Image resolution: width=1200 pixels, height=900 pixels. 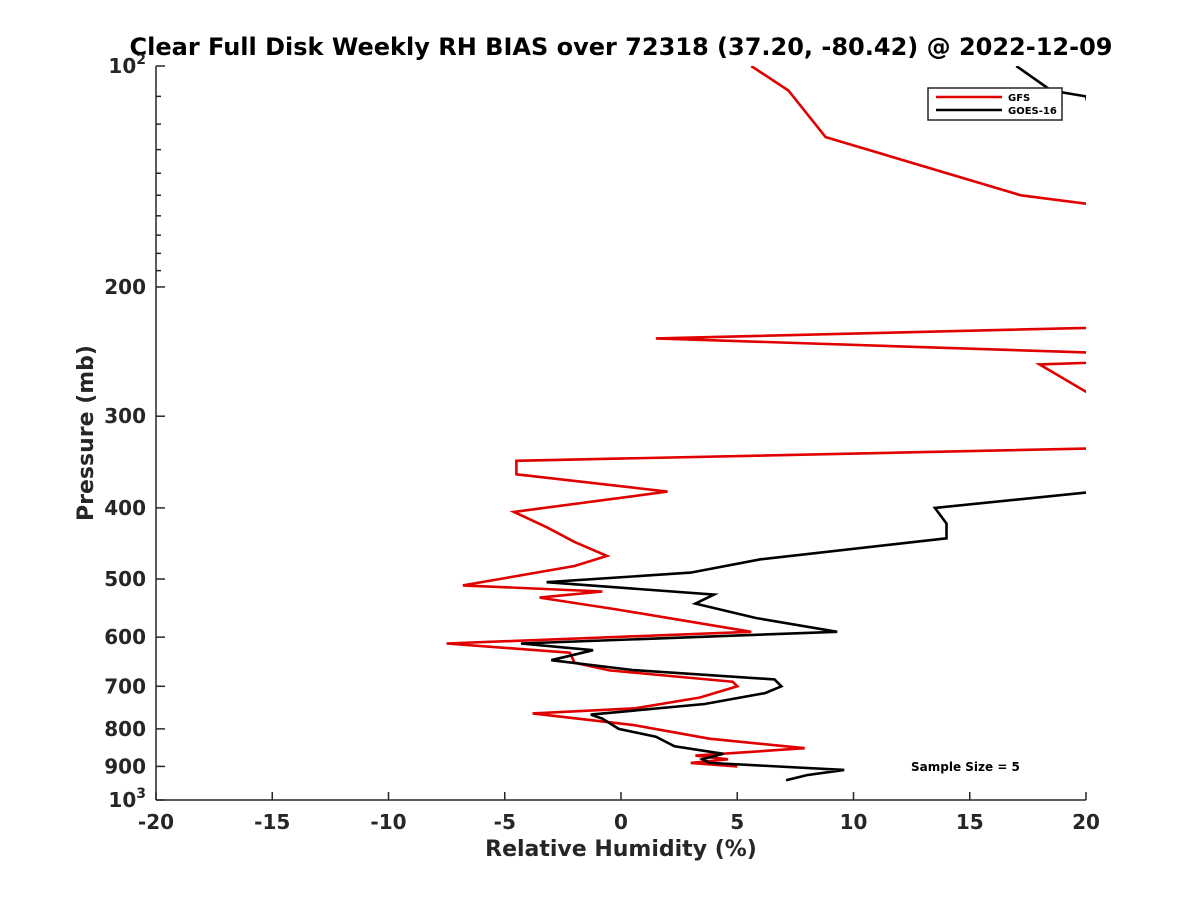 What do you see at coordinates (970, 822) in the screenshot?
I see `x-tick-label: 15` at bounding box center [970, 822].